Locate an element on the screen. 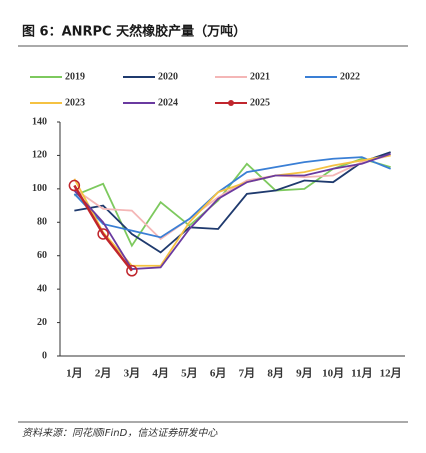  x-tick-label: 11月 is located at coordinates (361, 373).